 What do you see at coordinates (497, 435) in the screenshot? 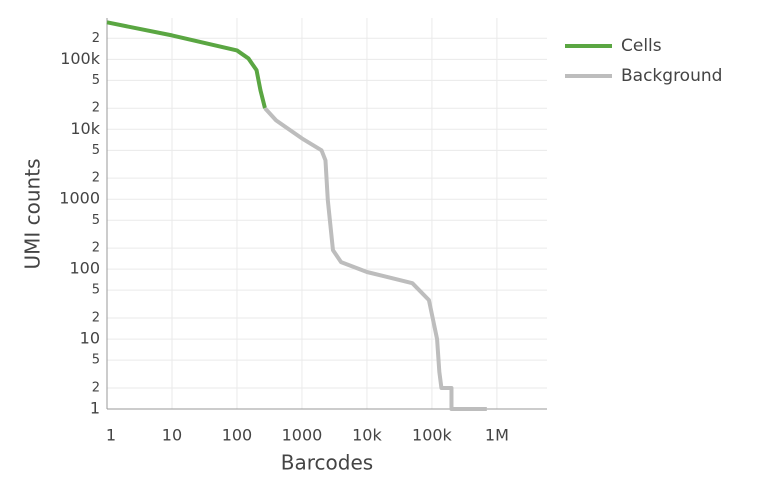
I see `x-tick-label: 1M` at bounding box center [497, 435].